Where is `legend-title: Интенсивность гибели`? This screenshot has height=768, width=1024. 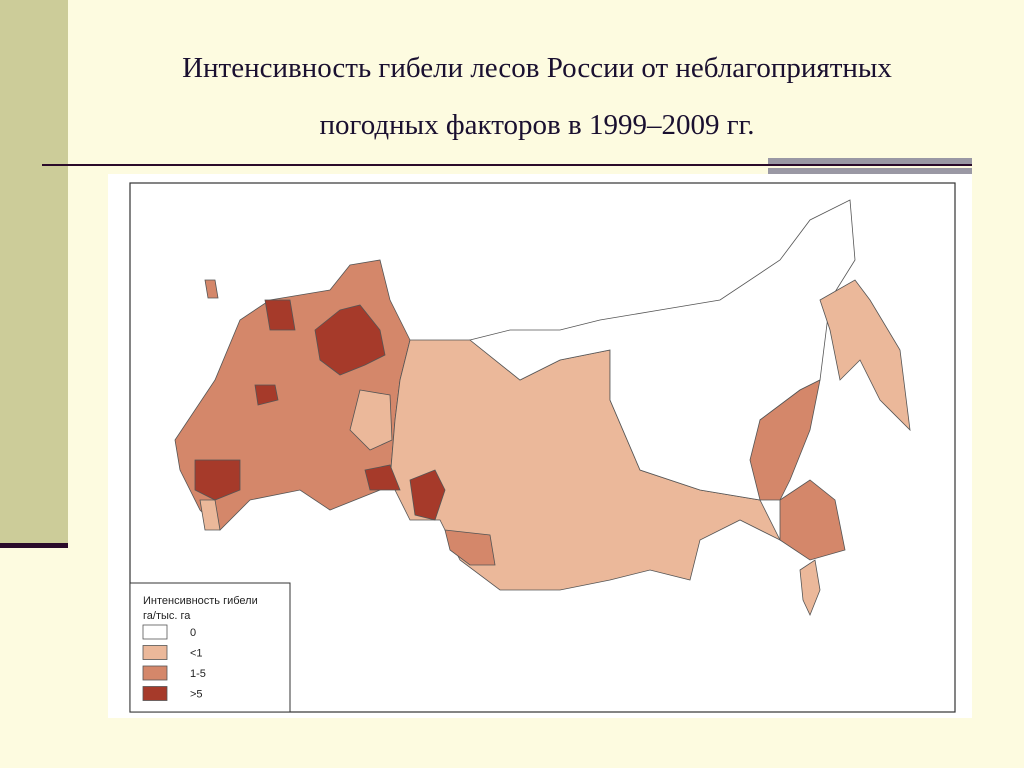 legend-title: Интенсивность гибели is located at coordinates (200, 601).